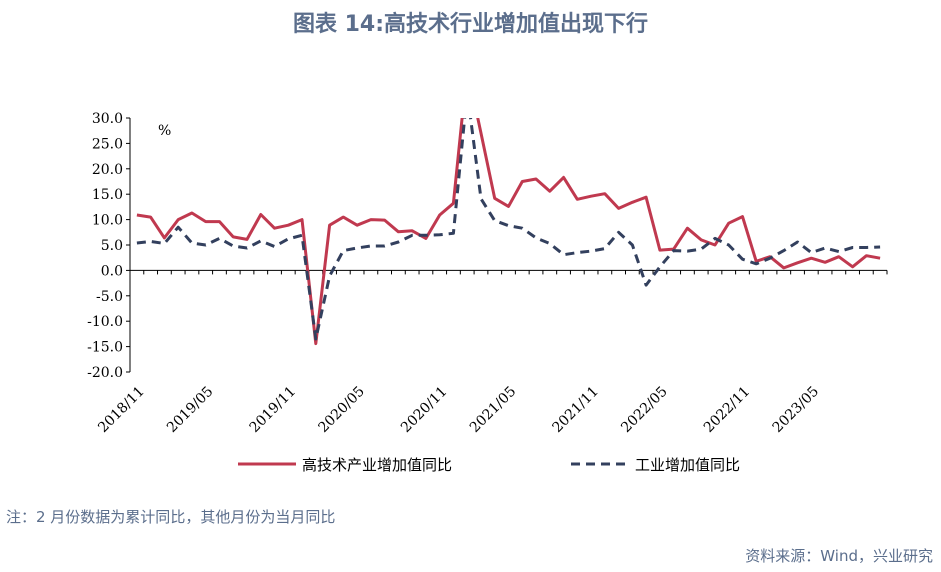 The image size is (941, 572). Describe the element at coordinates (121, 410) in the screenshot. I see `x-tick-label: 2018/11` at that location.